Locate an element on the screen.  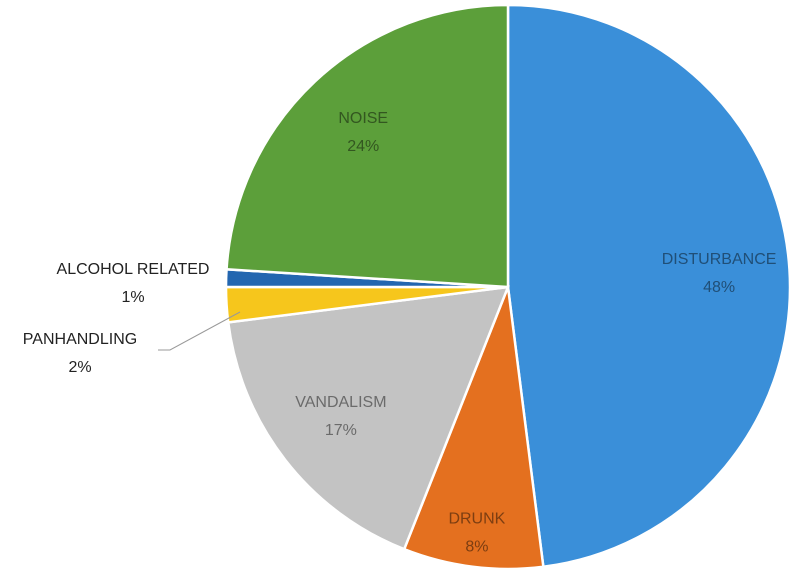
slice-value-label: 2% is located at coordinates (79, 367).